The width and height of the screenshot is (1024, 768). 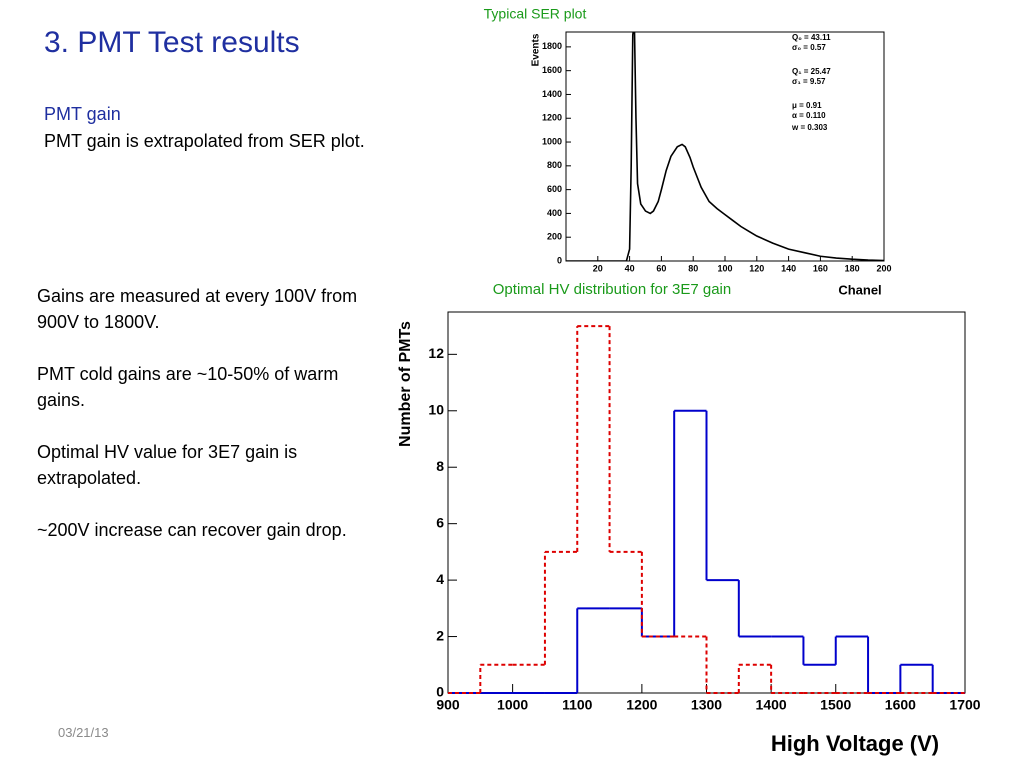 What do you see at coordinates (440, 522) in the screenshot?
I see `y-tick-label: 6` at bounding box center [440, 522].